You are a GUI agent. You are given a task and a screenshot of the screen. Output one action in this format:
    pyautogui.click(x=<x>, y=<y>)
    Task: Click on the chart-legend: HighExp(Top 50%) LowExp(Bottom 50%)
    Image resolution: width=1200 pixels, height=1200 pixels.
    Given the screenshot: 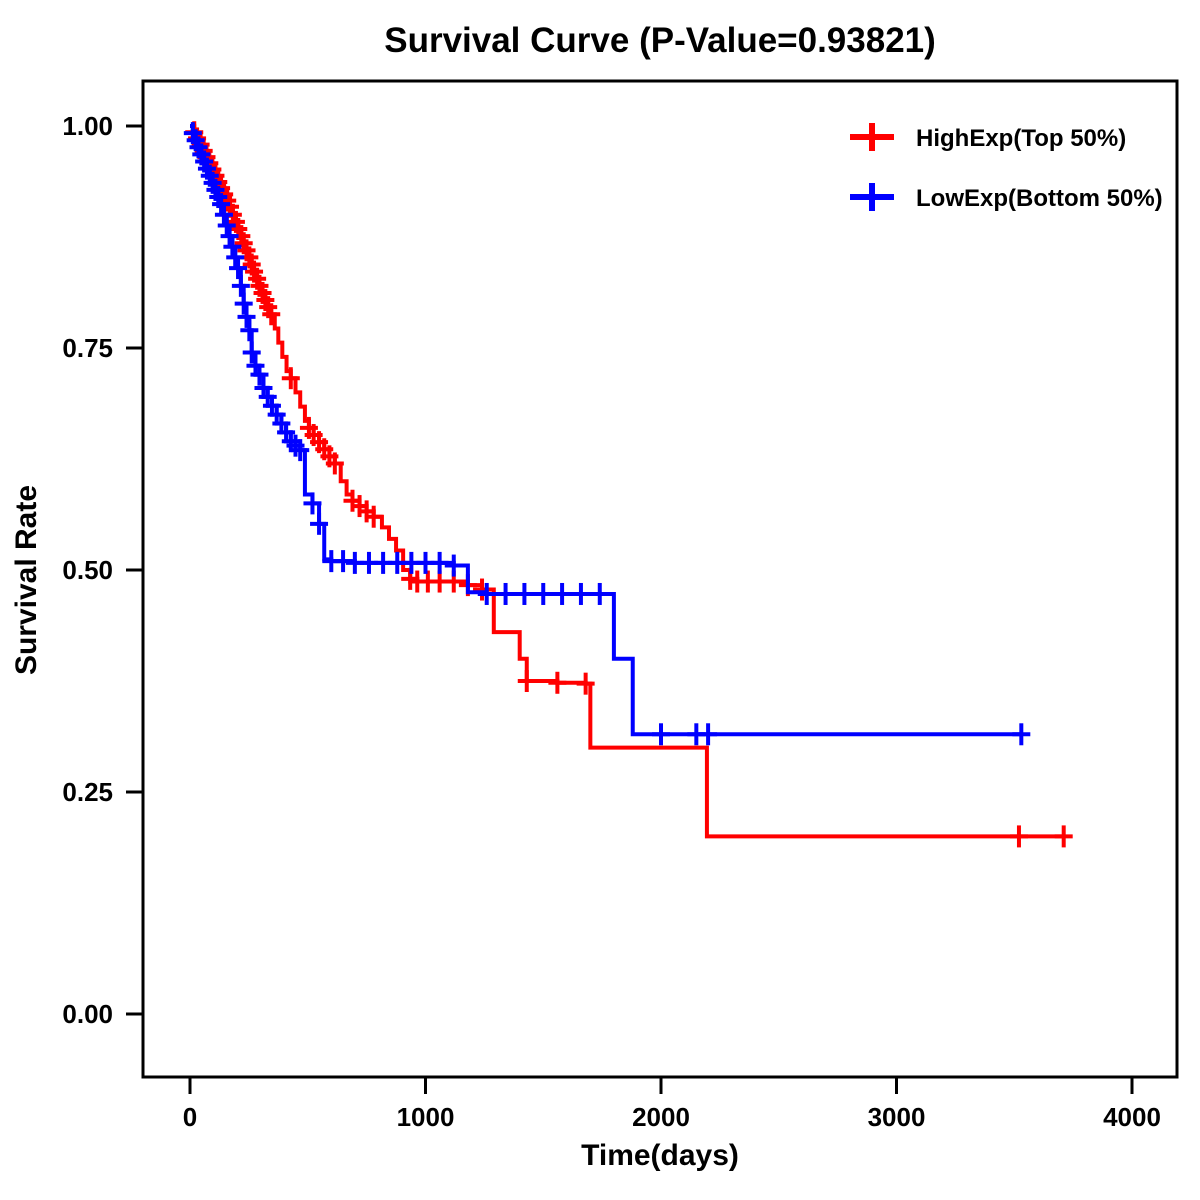 What is the action you would take?
    pyautogui.click(x=1006, y=167)
    